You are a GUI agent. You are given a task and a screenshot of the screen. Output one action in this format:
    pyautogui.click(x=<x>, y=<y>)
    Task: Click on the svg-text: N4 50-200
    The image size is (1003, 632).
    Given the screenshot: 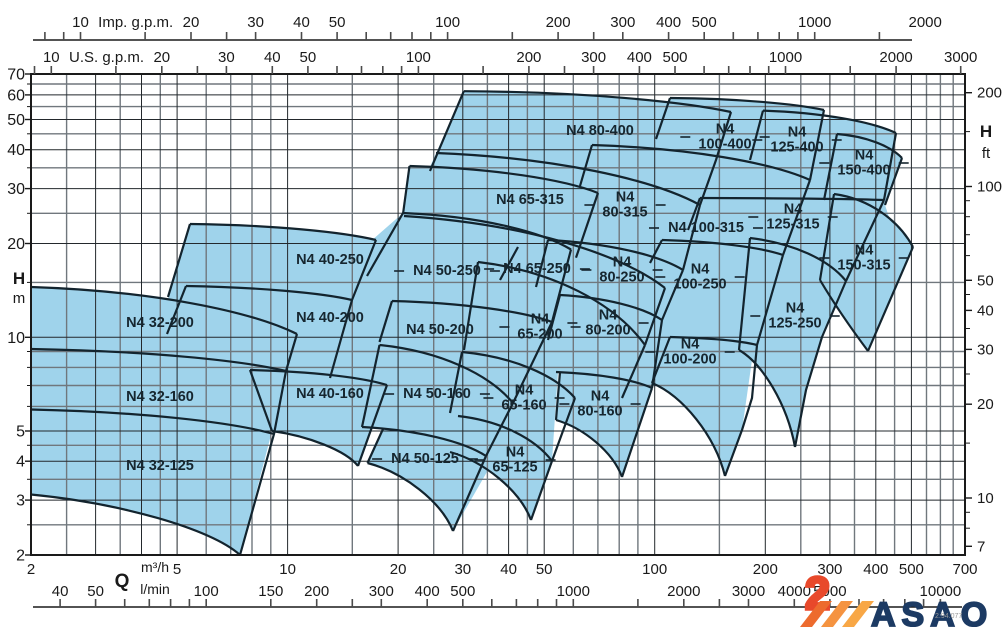 What is the action you would take?
    pyautogui.click(x=440, y=330)
    